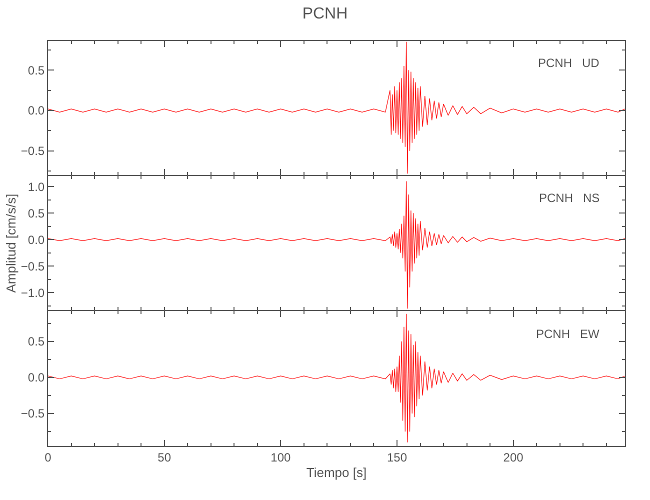  I want to click on y-tick-label: −1.0, so click(32, 293).